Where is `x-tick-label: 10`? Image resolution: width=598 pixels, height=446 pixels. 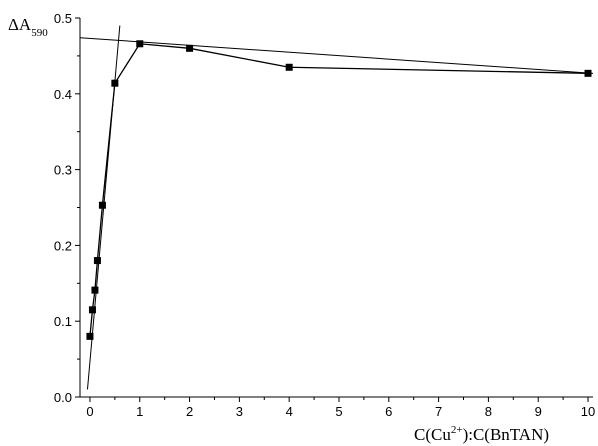
x-tick-label: 10 is located at coordinates (588, 411).